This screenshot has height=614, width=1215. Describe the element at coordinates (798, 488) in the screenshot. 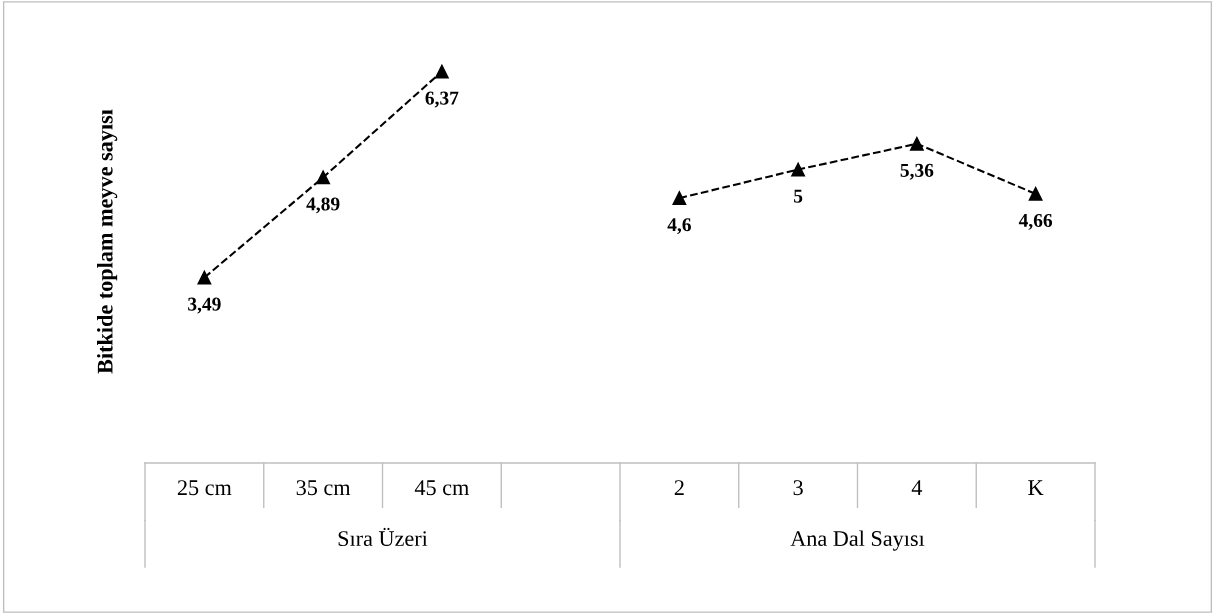

I see `x-tick-label: 3` at that location.